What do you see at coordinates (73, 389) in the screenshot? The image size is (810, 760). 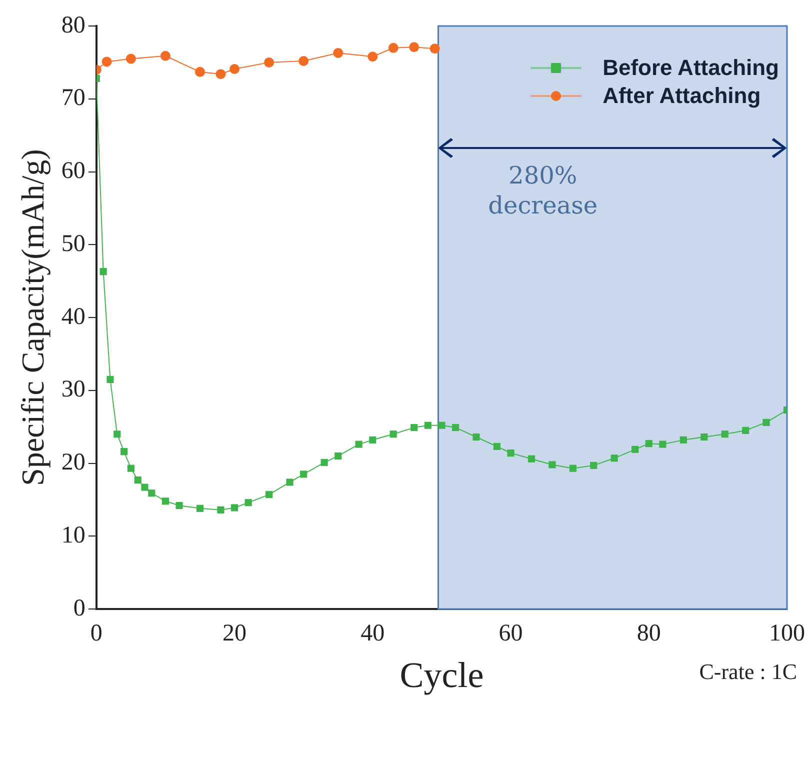 I see `y-tick-label: 30` at bounding box center [73, 389].